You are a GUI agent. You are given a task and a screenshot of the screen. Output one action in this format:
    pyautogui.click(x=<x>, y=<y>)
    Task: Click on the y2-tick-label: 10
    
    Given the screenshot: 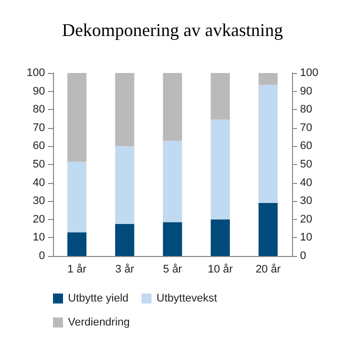 What is the action you would take?
    pyautogui.click(x=306, y=238)
    